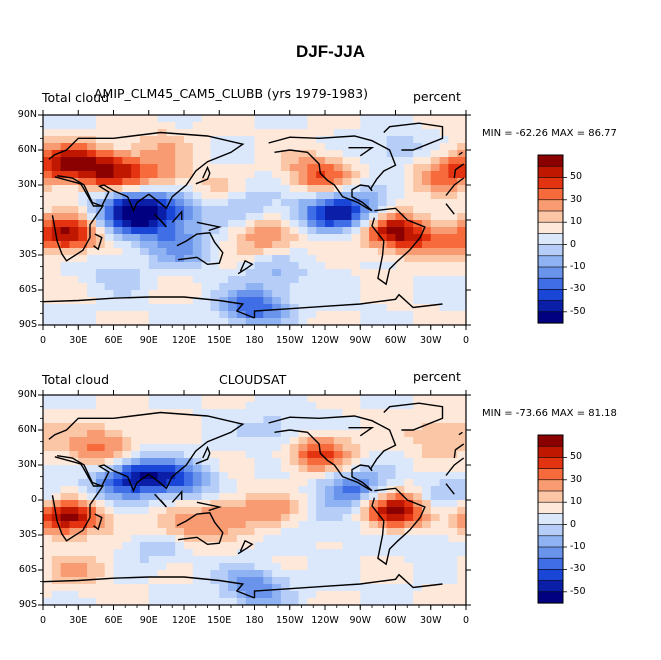 This screenshot has width=661, height=660. What do you see at coordinates (550, 306) in the screenshot?
I see `colorbar-box` at bounding box center [550, 306].